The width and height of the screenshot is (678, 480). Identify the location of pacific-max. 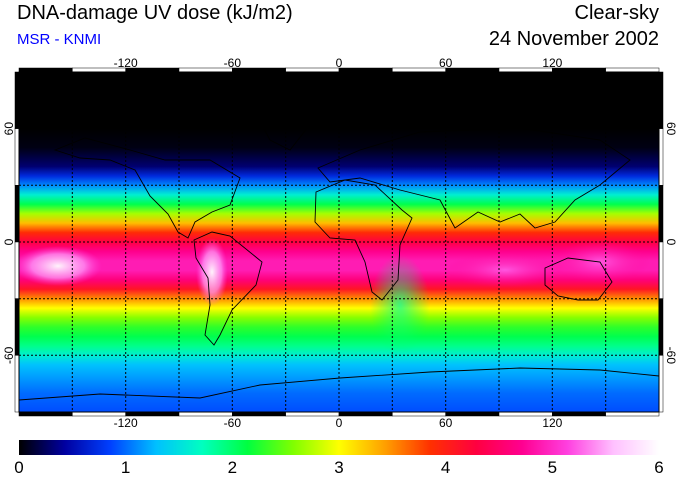
(60, 266).